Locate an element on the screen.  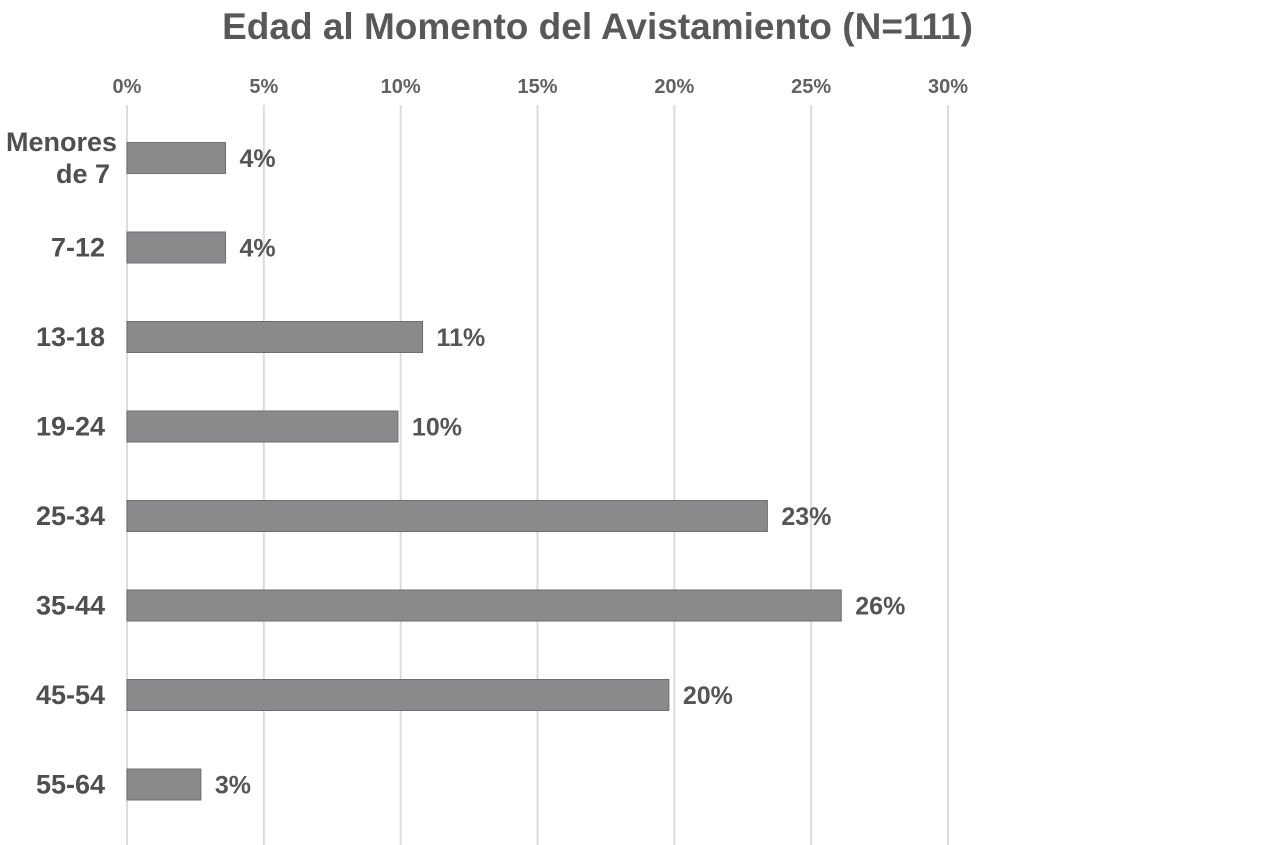
category-label-4: 25-34 is located at coordinates (70, 516).